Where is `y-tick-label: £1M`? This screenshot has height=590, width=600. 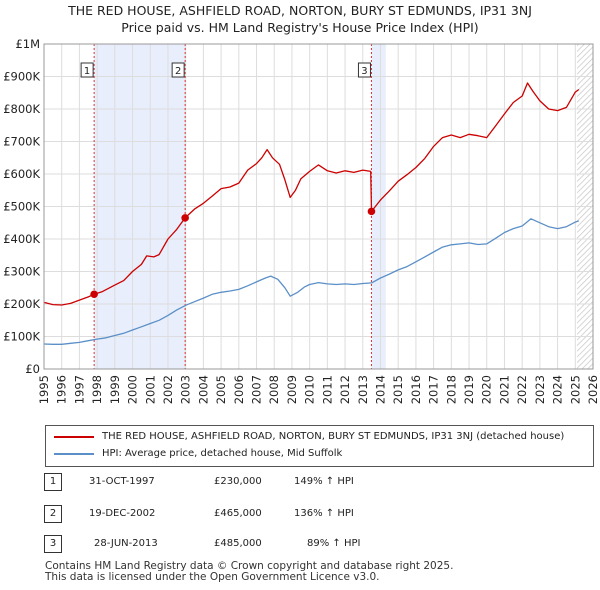
y-tick-label: £1M is located at coordinates (27, 44).